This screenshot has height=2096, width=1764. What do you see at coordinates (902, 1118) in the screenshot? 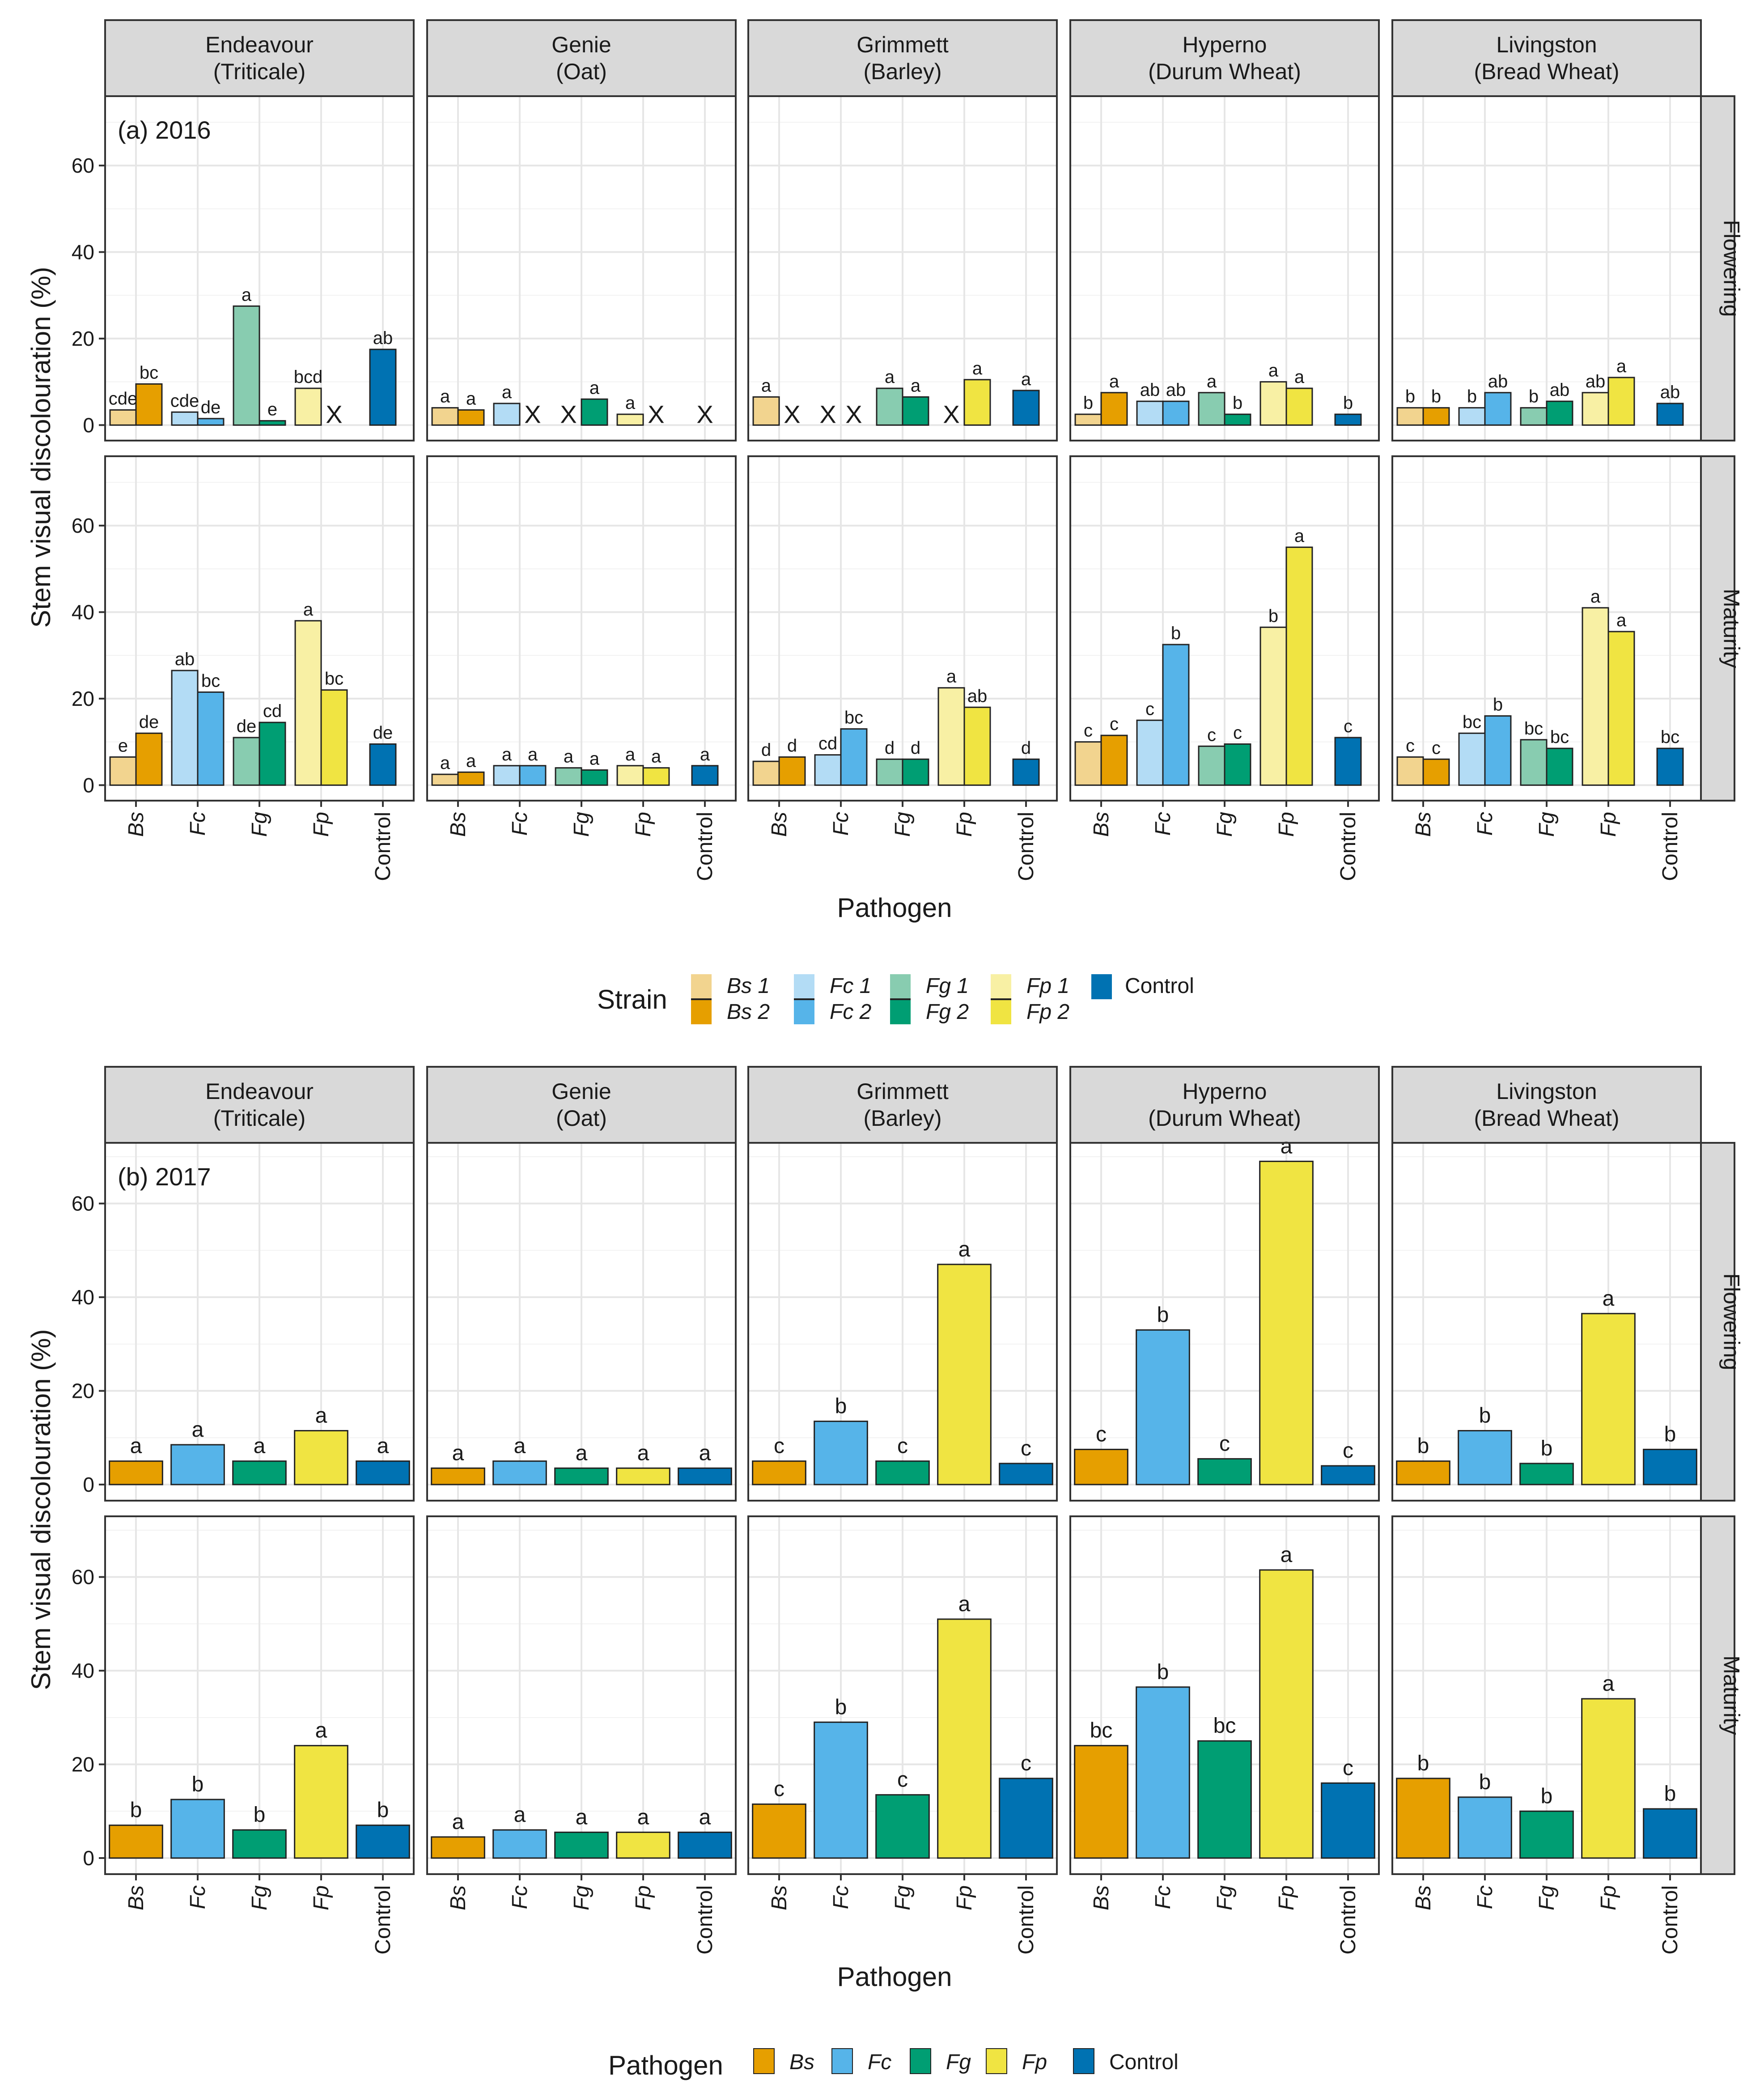
I see `facet-strip-label: (Barley)` at bounding box center [902, 1118].